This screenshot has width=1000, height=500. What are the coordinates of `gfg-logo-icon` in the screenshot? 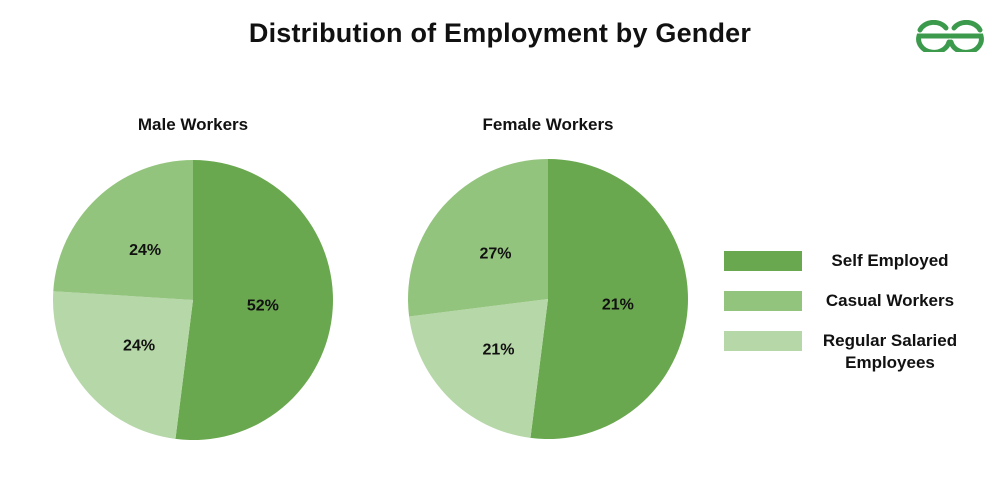 It's located at (950, 36).